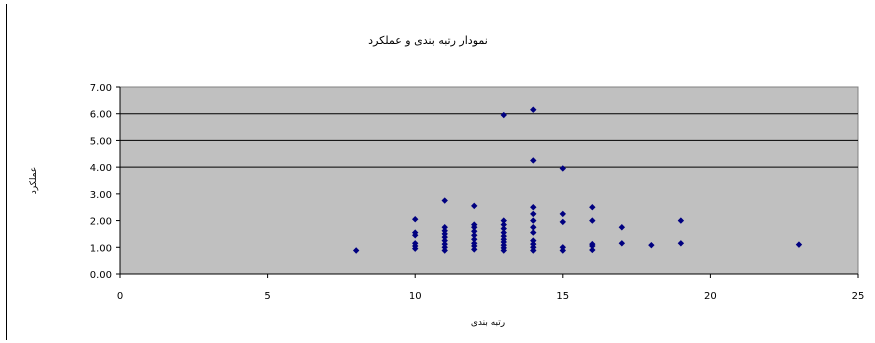 This screenshot has height=343, width=875. I want to click on x-tick-label: 20, so click(710, 296).